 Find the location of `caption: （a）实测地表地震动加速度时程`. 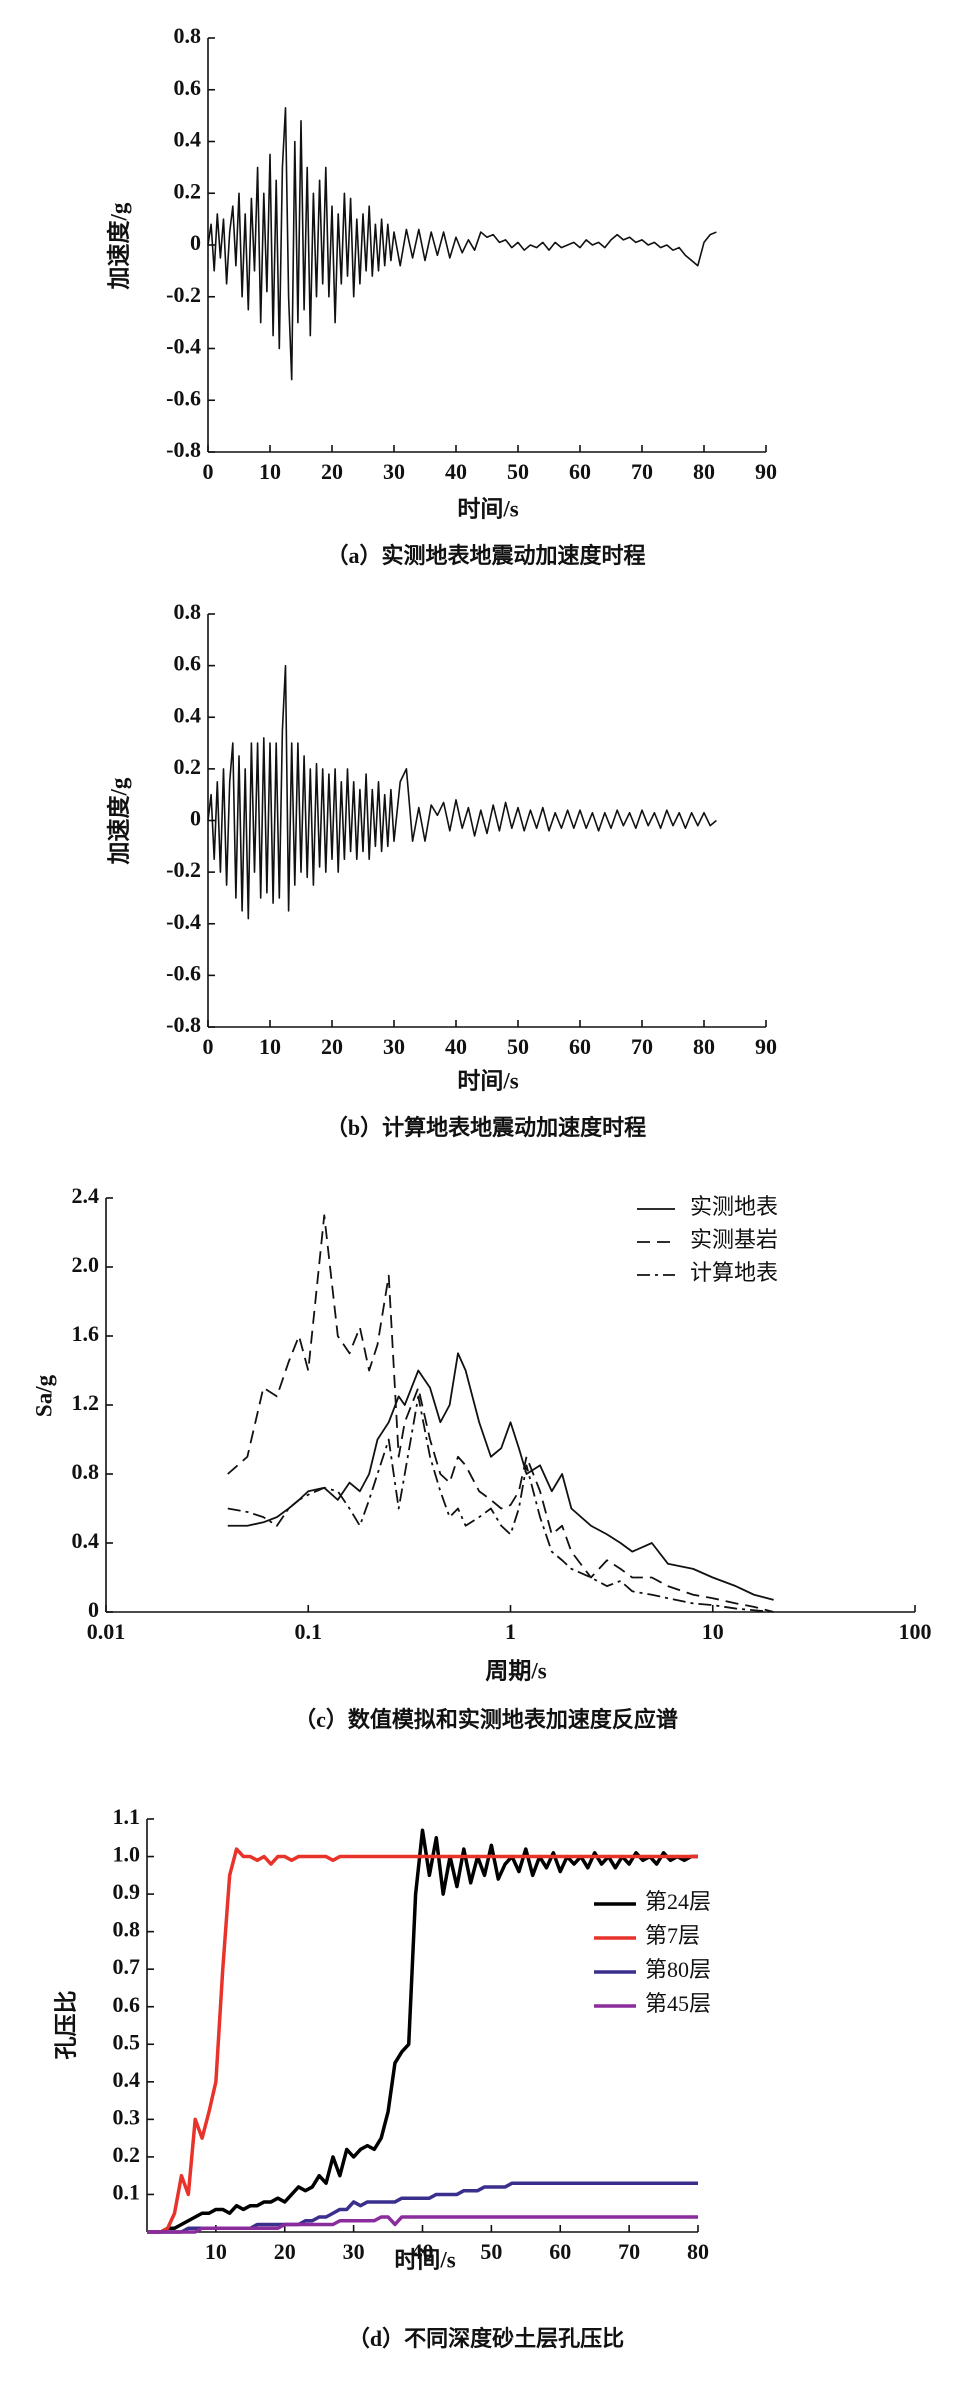

caption: （a）实测地表地震动加速度时程 is located at coordinates (485, 555).